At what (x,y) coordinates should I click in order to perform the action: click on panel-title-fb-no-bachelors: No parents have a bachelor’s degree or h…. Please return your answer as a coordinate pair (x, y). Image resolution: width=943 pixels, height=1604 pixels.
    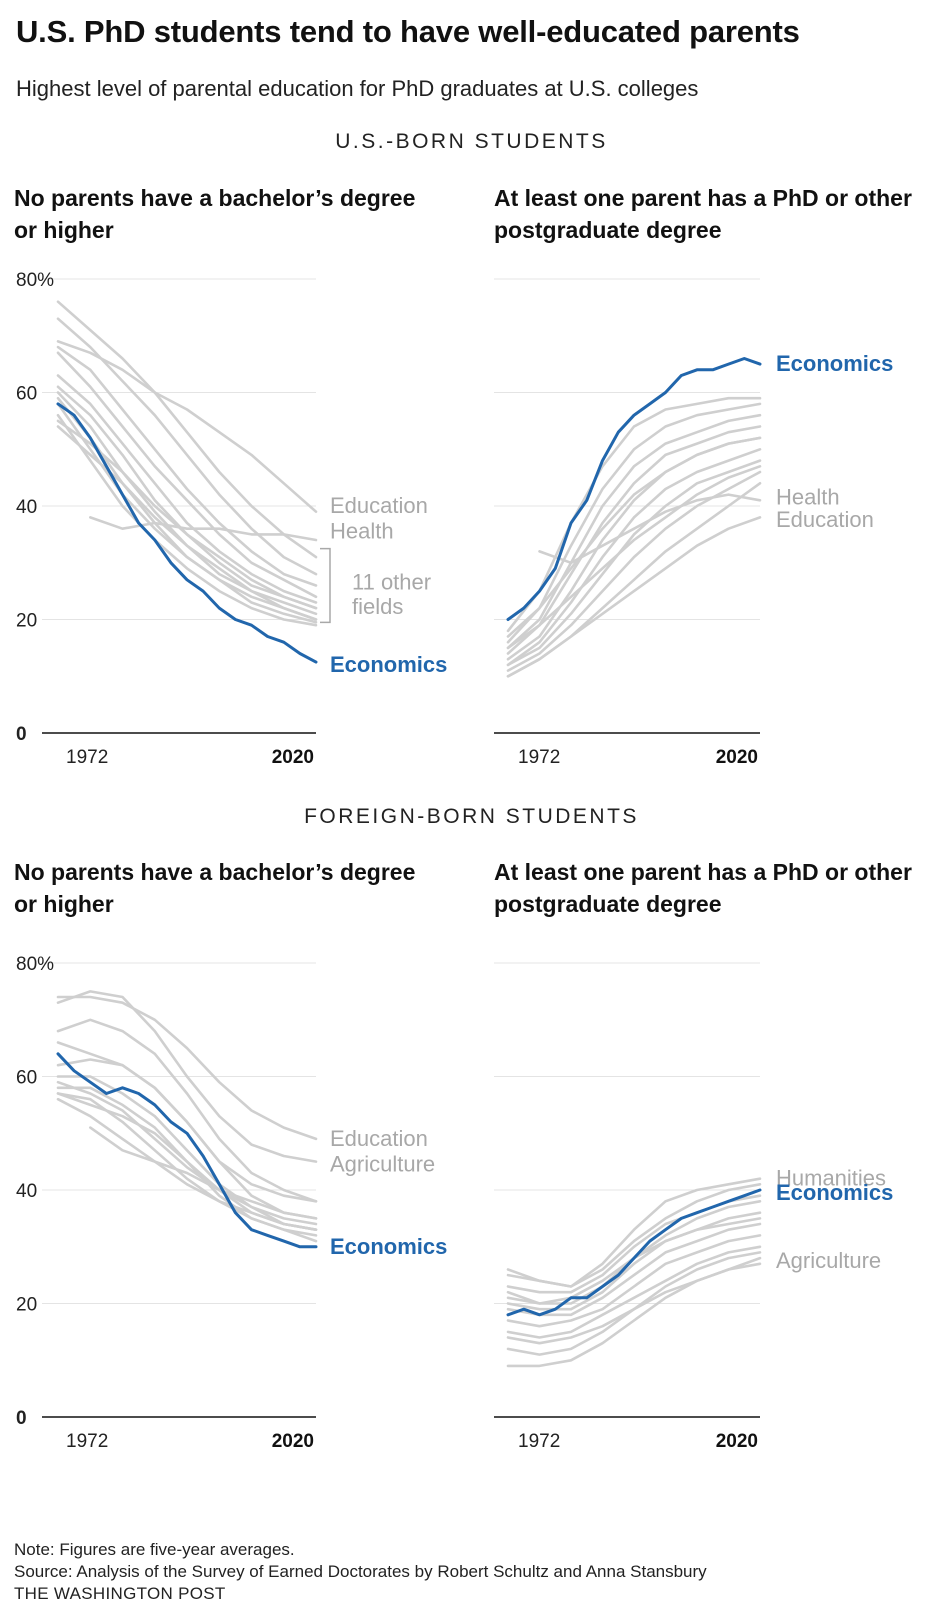
    Looking at the image, I should click on (215, 888).